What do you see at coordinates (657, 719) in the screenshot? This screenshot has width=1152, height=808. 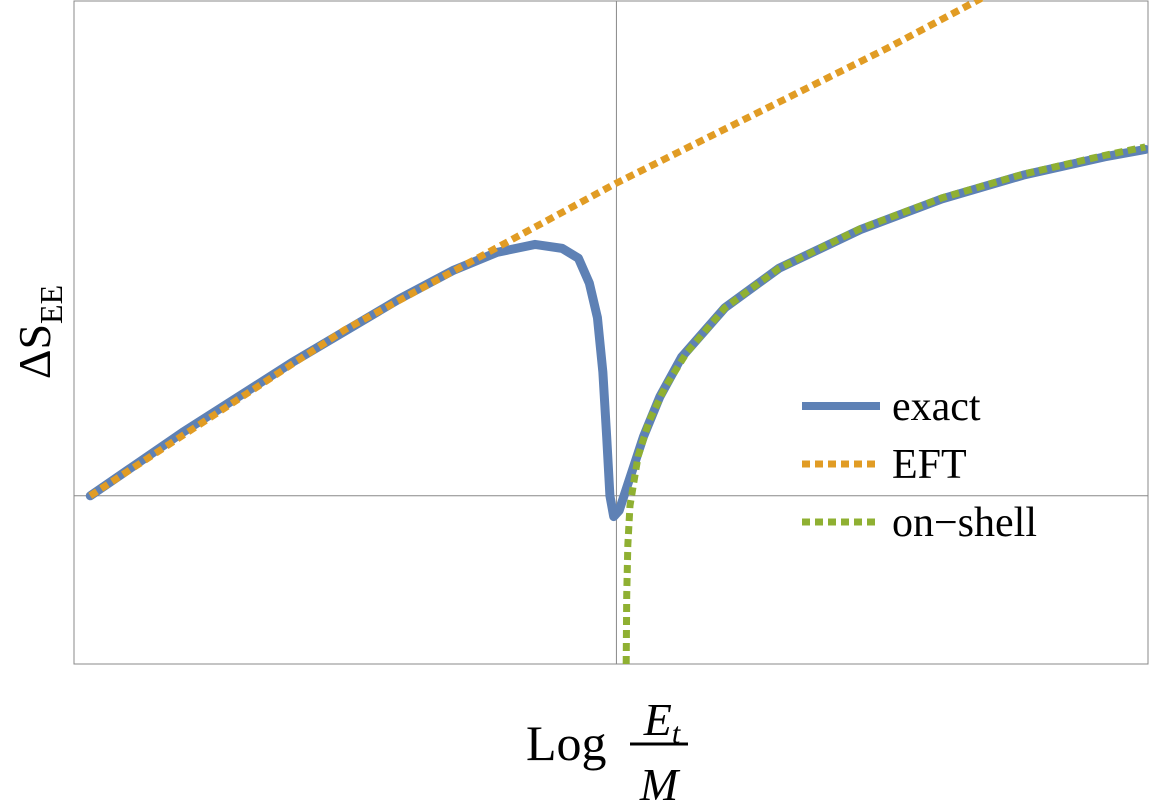 I see `x-label-numerator-base: E` at bounding box center [657, 719].